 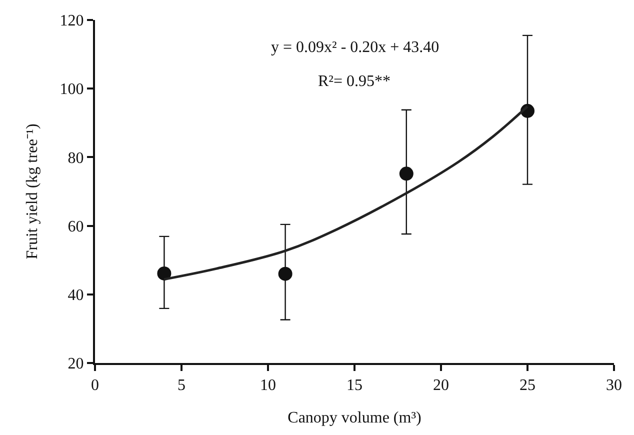 What do you see at coordinates (76, 364) in the screenshot?
I see `y-tick-label: 20` at bounding box center [76, 364].